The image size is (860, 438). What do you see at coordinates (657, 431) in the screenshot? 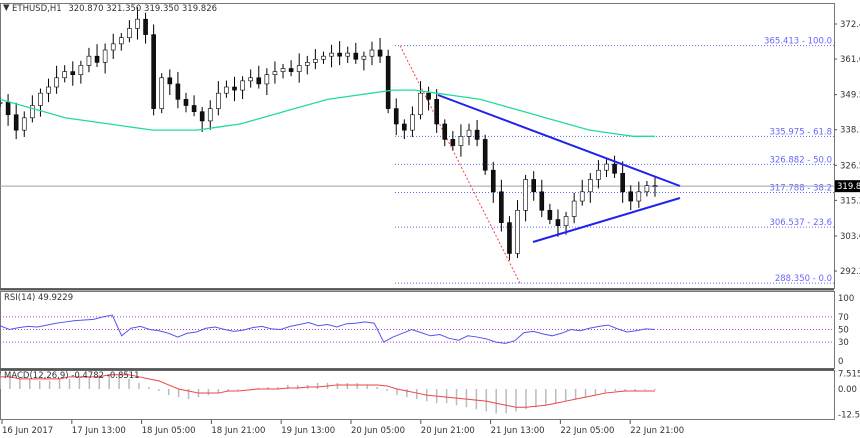
I see `time-tick-label: 22 Jun 21:00` at bounding box center [657, 431].